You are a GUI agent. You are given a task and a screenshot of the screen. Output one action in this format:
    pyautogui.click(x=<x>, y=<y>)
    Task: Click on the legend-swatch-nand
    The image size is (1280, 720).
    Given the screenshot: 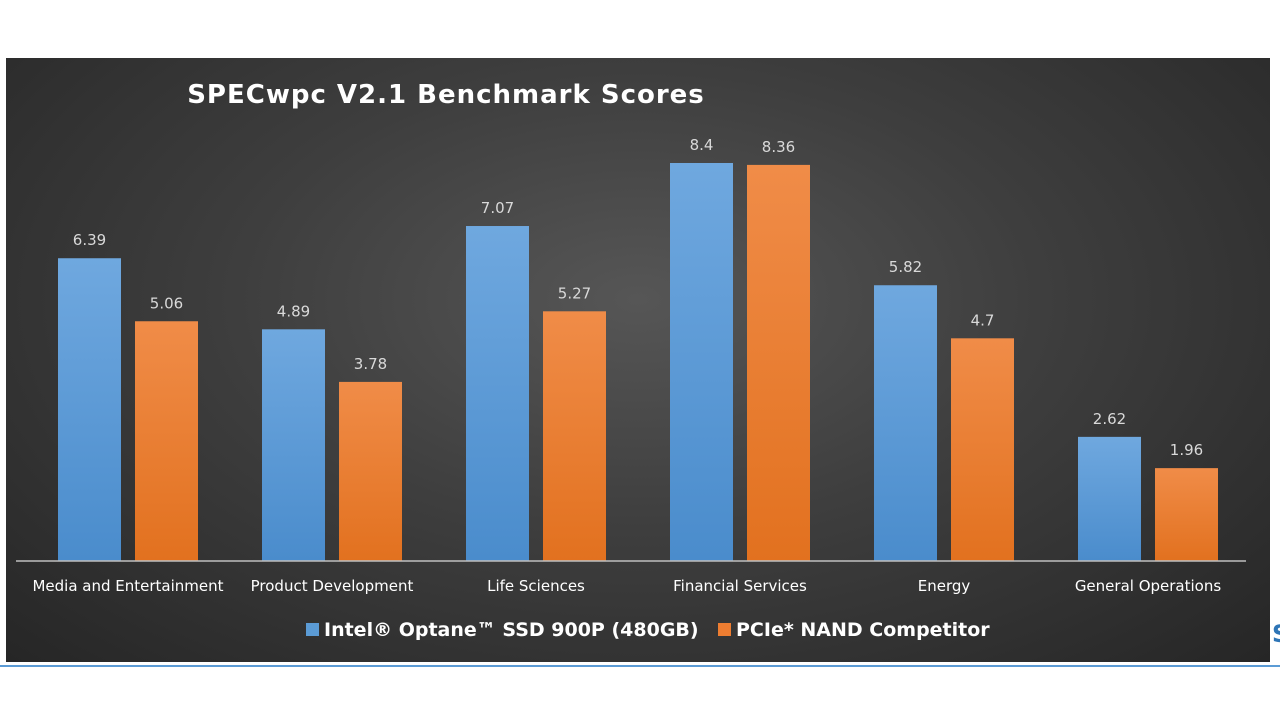 What is the action you would take?
    pyautogui.click(x=724, y=629)
    